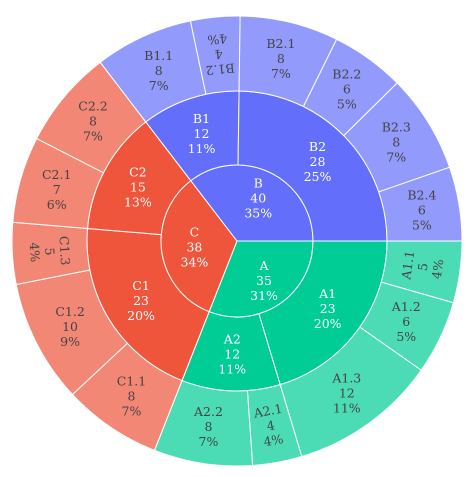 This screenshot has width=474, height=477. Describe the element at coordinates (64, 250) in the screenshot. I see `segment-name-c1-3: C1.3` at that location.